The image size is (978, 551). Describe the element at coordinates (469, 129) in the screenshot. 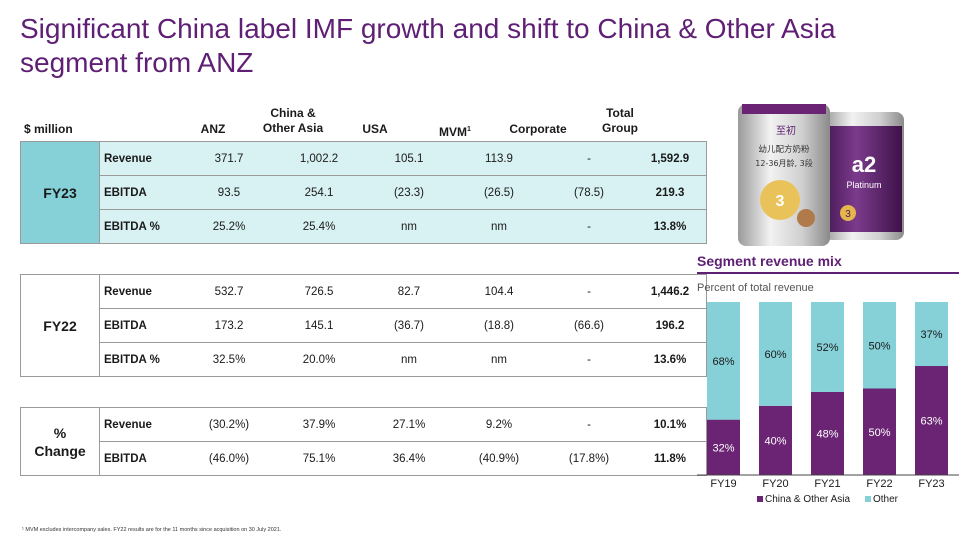

I see `mvm-footnote-mark: 1` at that location.